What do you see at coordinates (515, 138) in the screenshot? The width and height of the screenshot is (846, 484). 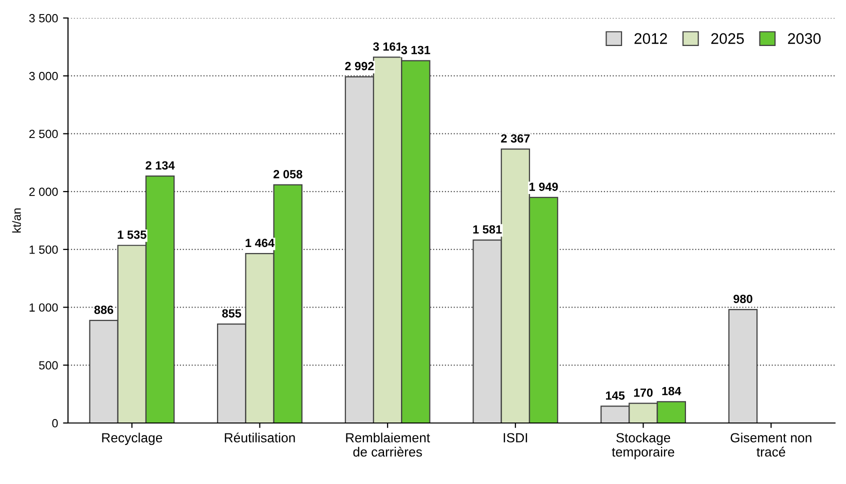 I see `data-label: 2 367` at bounding box center [515, 138].